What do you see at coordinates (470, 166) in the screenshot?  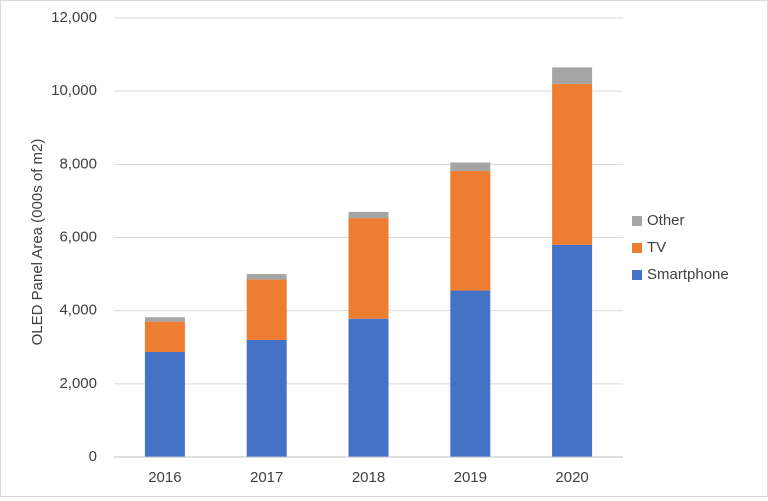 I see `bar-other-2019` at bounding box center [470, 166].